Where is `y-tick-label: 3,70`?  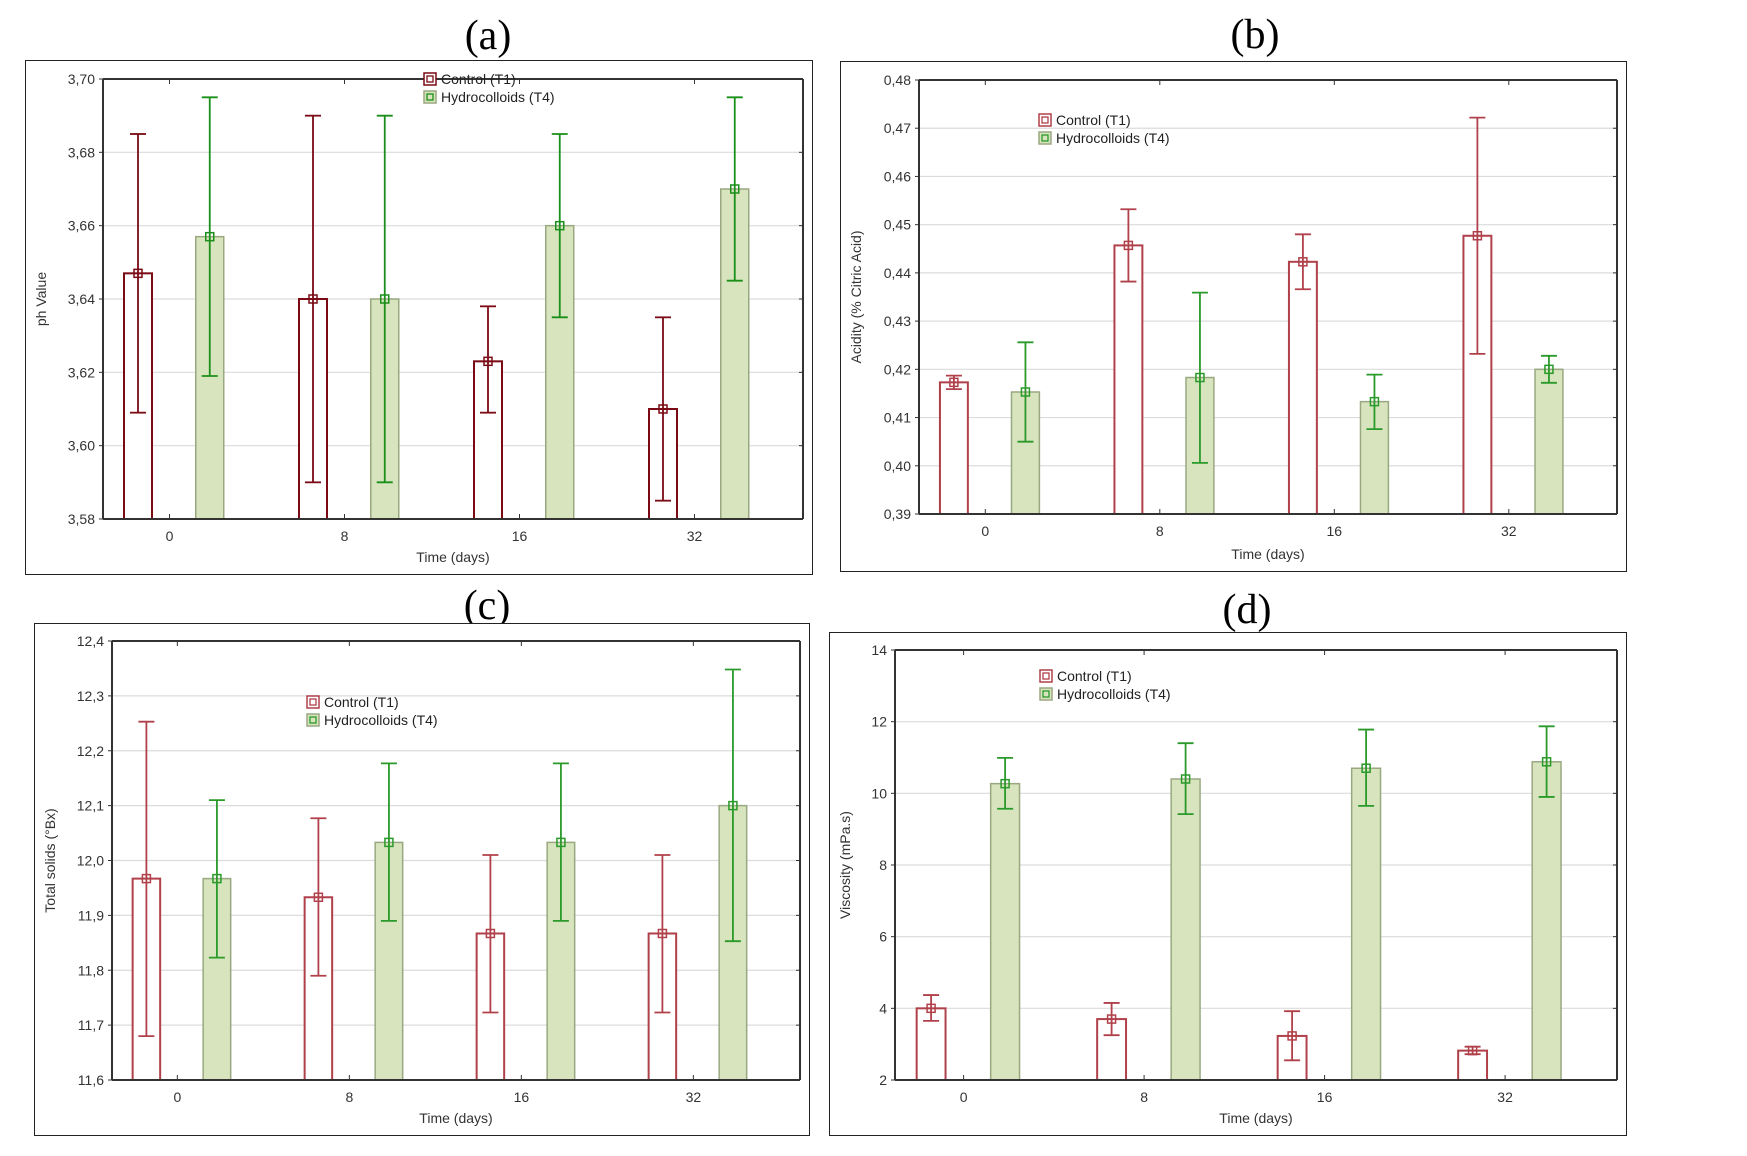 y-tick-label: 3,70 is located at coordinates (81, 79).